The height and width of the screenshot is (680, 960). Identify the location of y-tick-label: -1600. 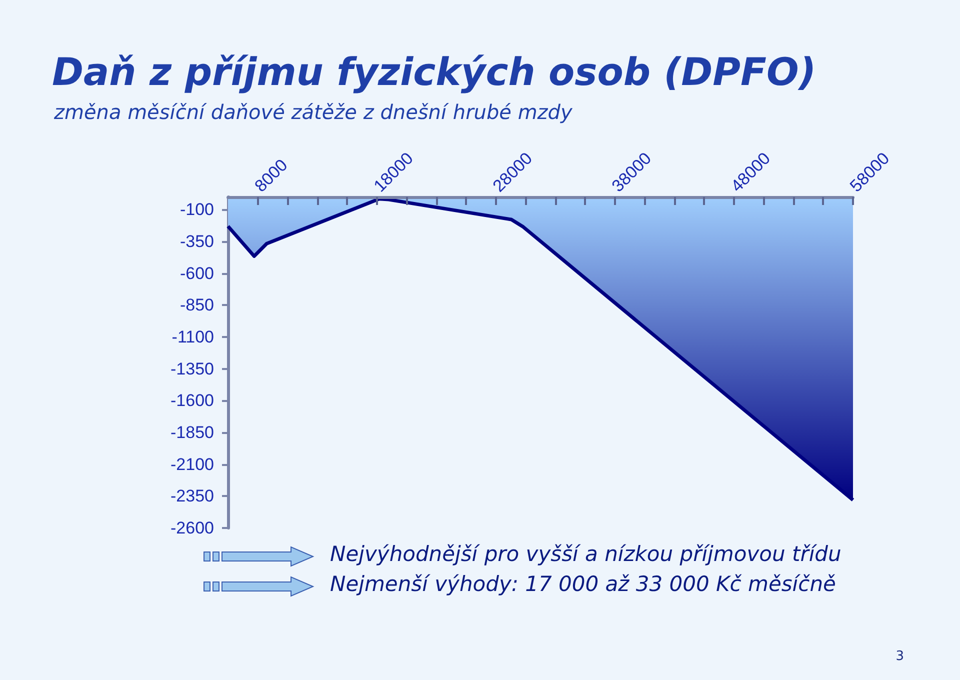
(192, 400).